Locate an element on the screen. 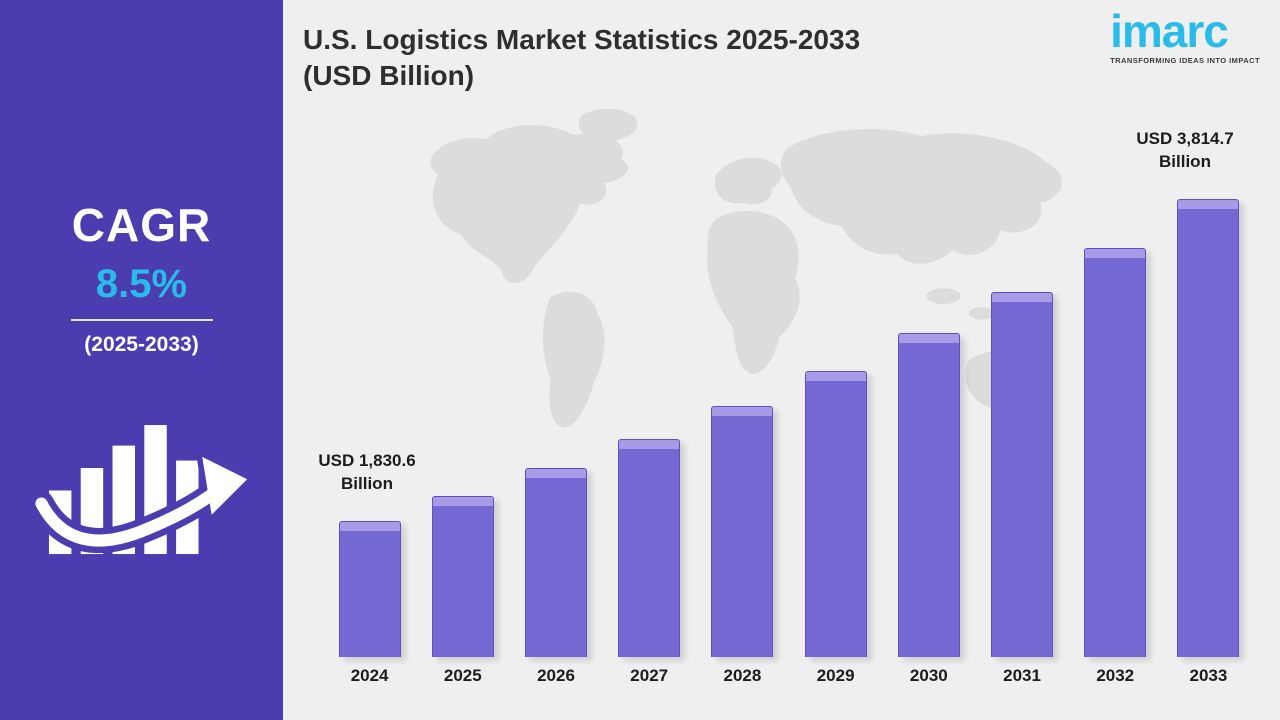  bar-column: 2024 is located at coordinates (369, 603).